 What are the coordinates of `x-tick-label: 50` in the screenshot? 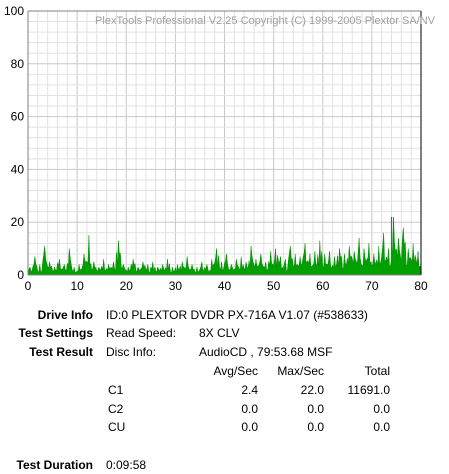 It's located at (274, 286).